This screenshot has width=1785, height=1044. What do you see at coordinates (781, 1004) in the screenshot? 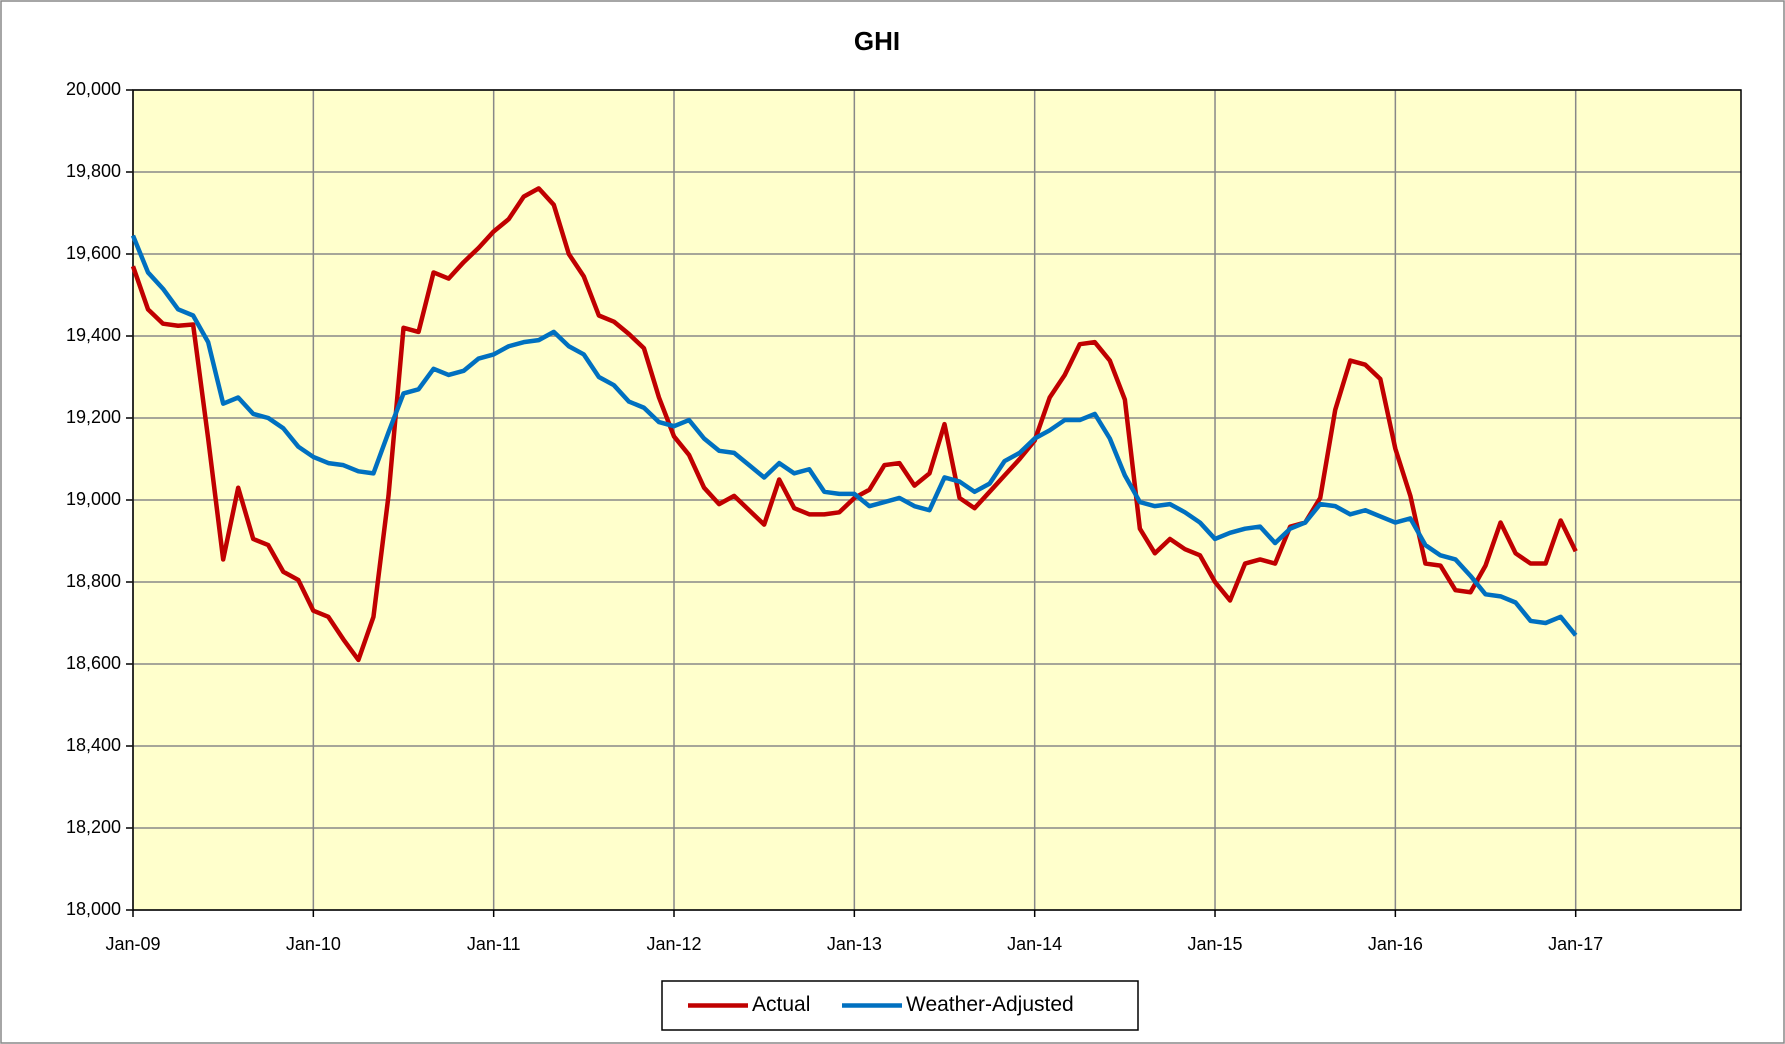
I see `legend-label: Actual` at bounding box center [781, 1004].